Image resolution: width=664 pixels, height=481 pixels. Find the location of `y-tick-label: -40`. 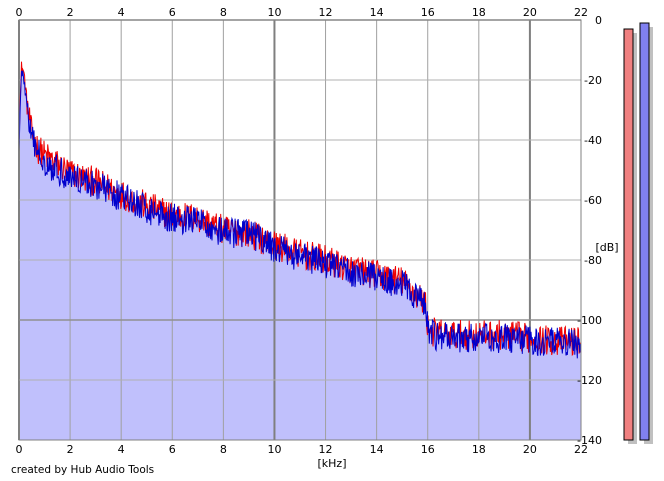

y-tick-label: -40 is located at coordinates (593, 140).